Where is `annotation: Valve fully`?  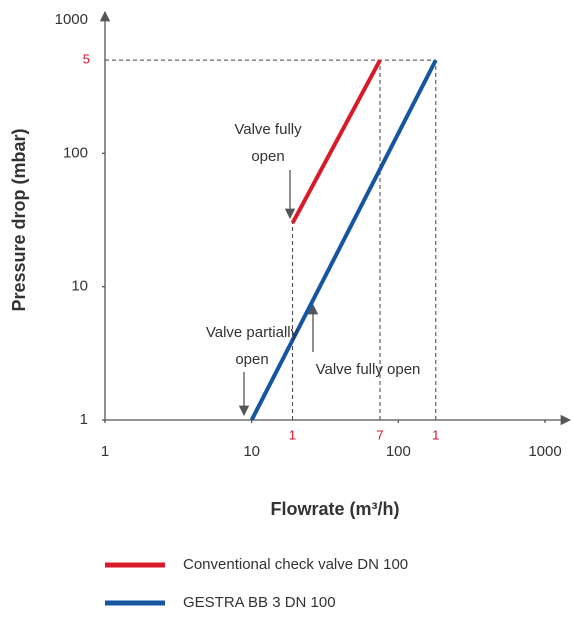
annotation: Valve fully is located at coordinates (268, 129).